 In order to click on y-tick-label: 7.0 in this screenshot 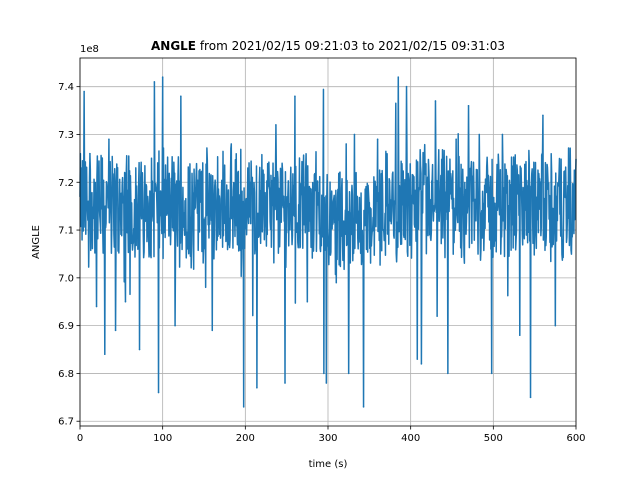, I will do `click(66, 278)`.